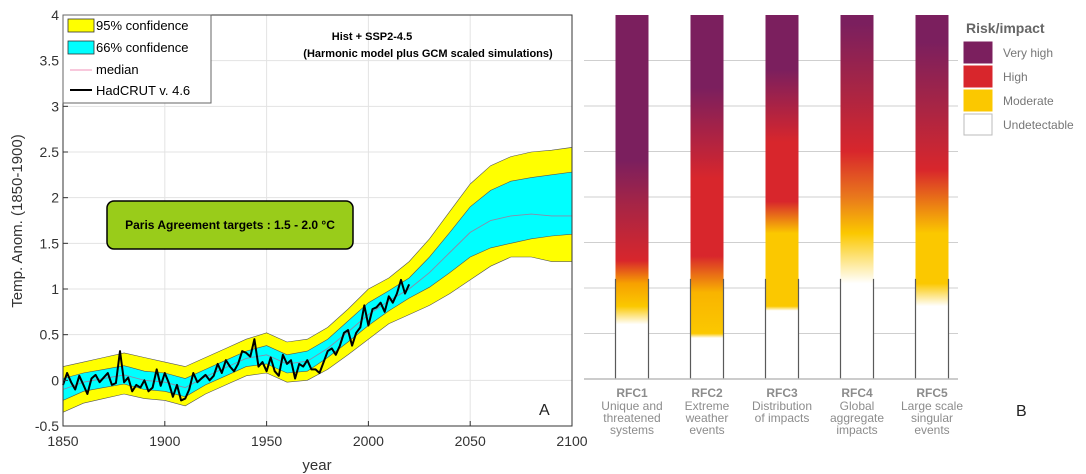  I want to click on category-description: Global, so click(857, 406).